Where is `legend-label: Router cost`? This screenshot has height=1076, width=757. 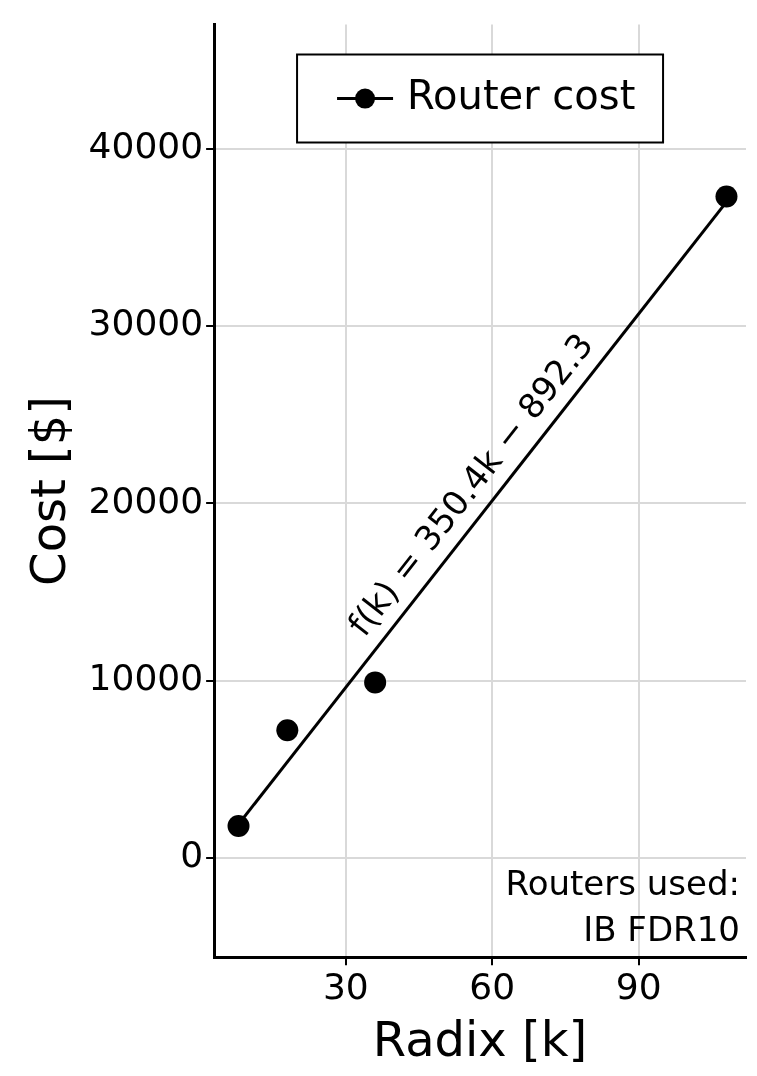
legend-label: Router cost is located at coordinates (521, 94).